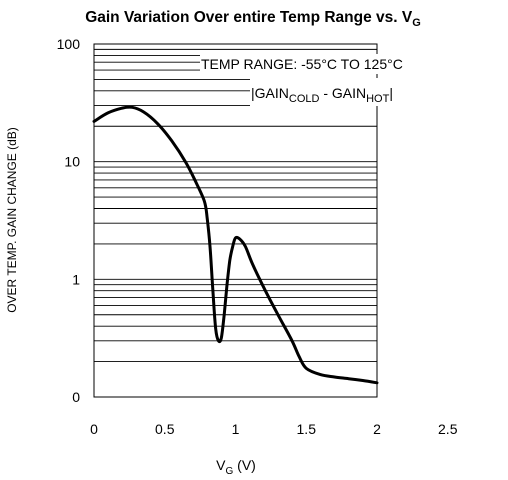  What do you see at coordinates (302, 64) in the screenshot?
I see `temp-range-annotation: TEMP RANGE: -55°C TO 125°C` at bounding box center [302, 64].